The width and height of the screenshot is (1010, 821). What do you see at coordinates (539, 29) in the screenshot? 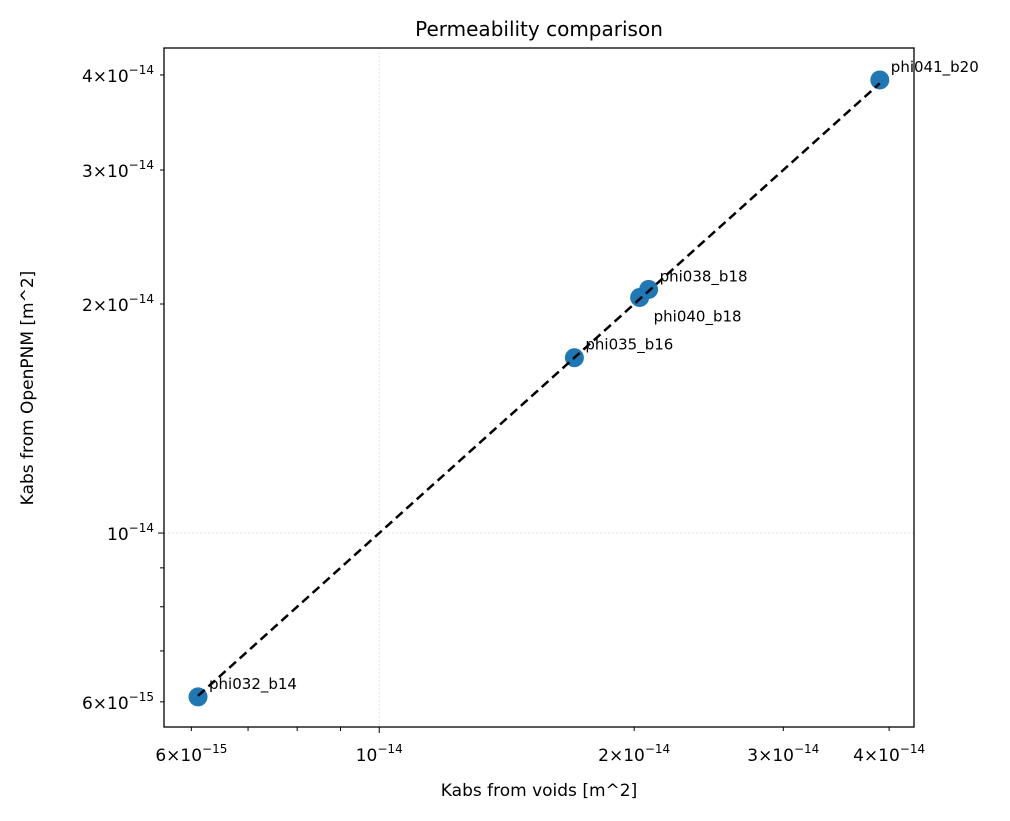
I see `chart-title: Permeability comparison` at bounding box center [539, 29].